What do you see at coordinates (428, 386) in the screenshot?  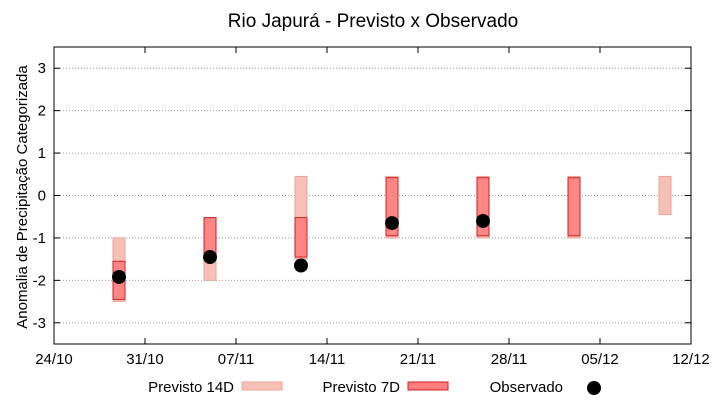 I see `legend-swatch-7d` at bounding box center [428, 386].